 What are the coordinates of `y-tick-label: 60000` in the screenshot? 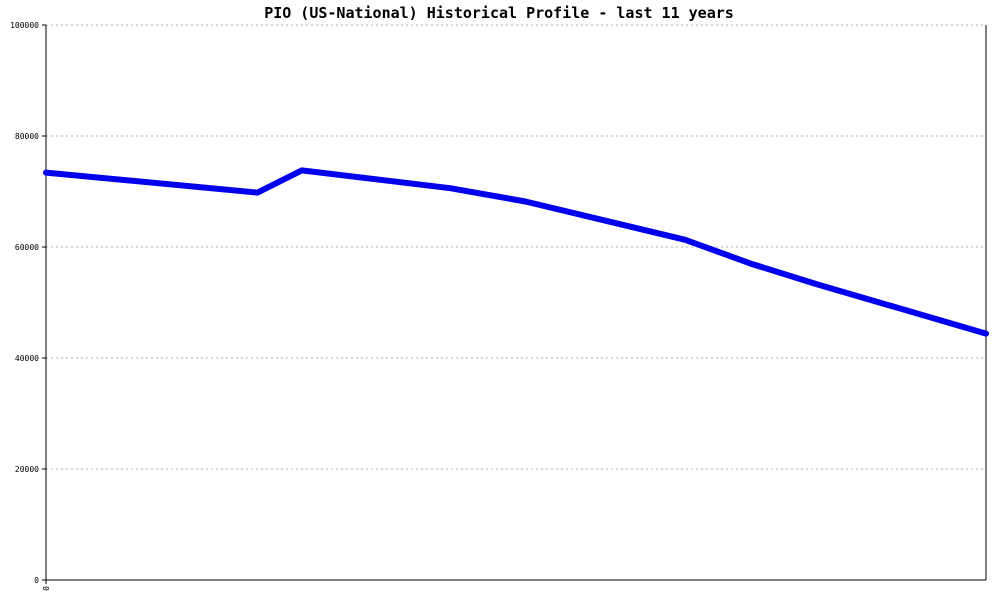 It's located at (27, 247).